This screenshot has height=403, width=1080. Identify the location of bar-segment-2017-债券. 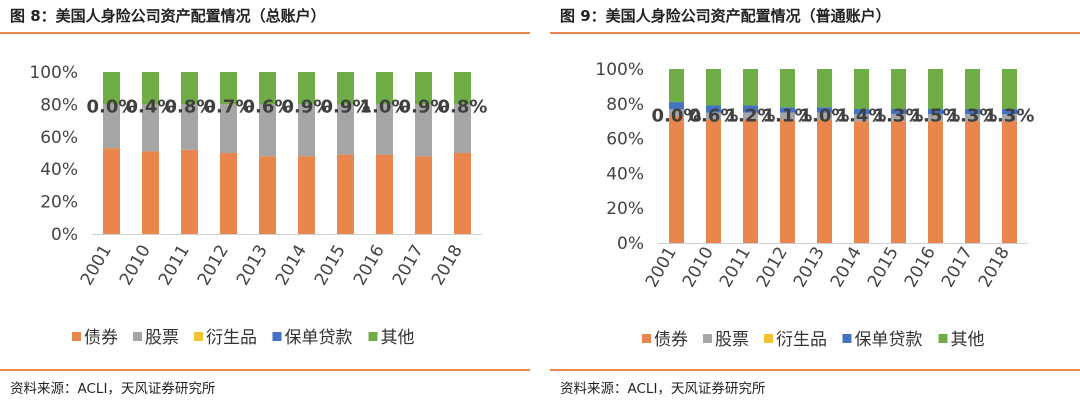
(423, 195).